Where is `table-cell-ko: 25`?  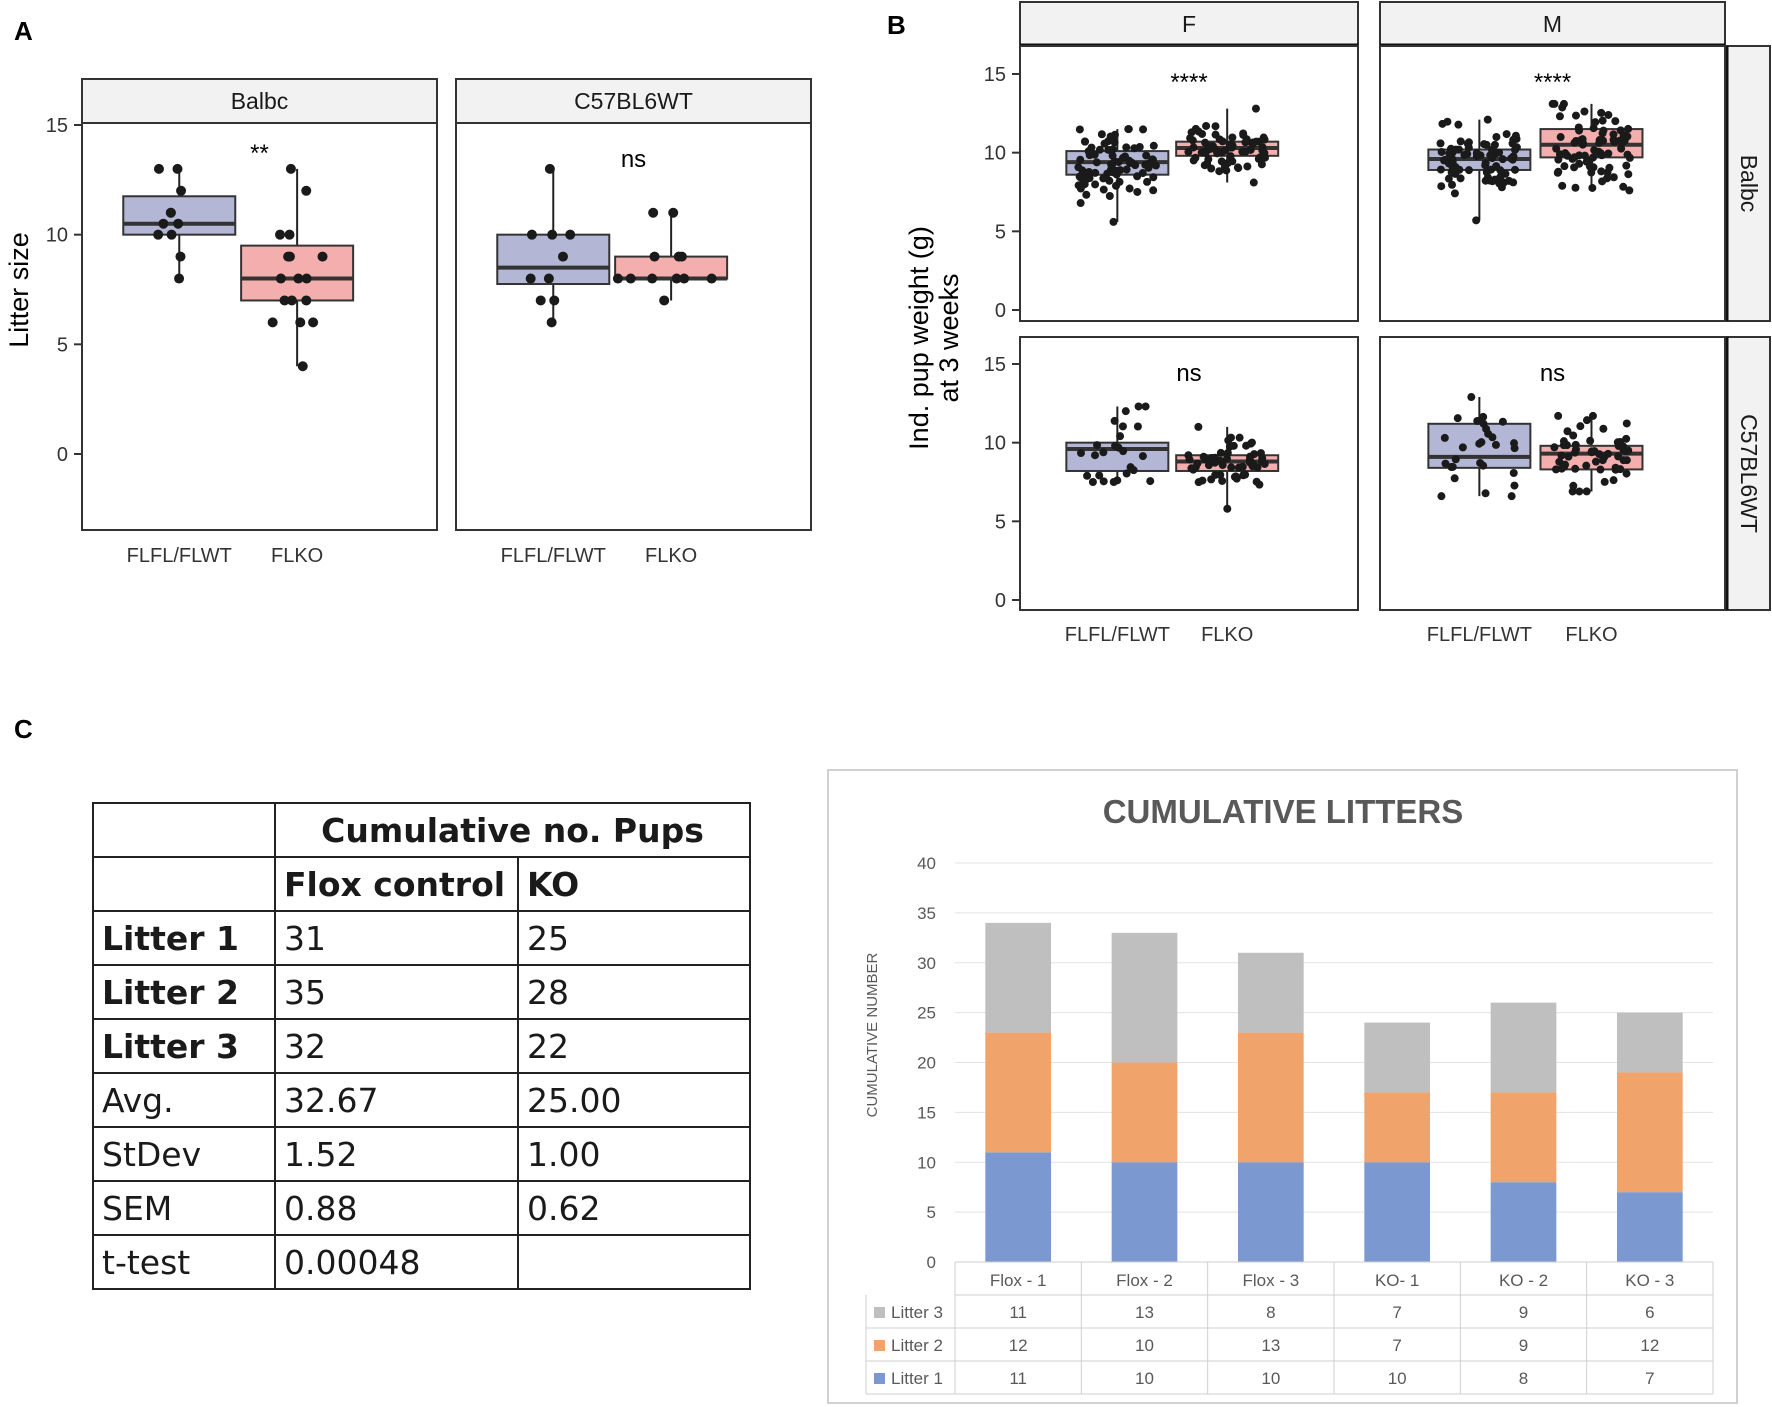 table-cell-ko: 25 is located at coordinates (634, 938).